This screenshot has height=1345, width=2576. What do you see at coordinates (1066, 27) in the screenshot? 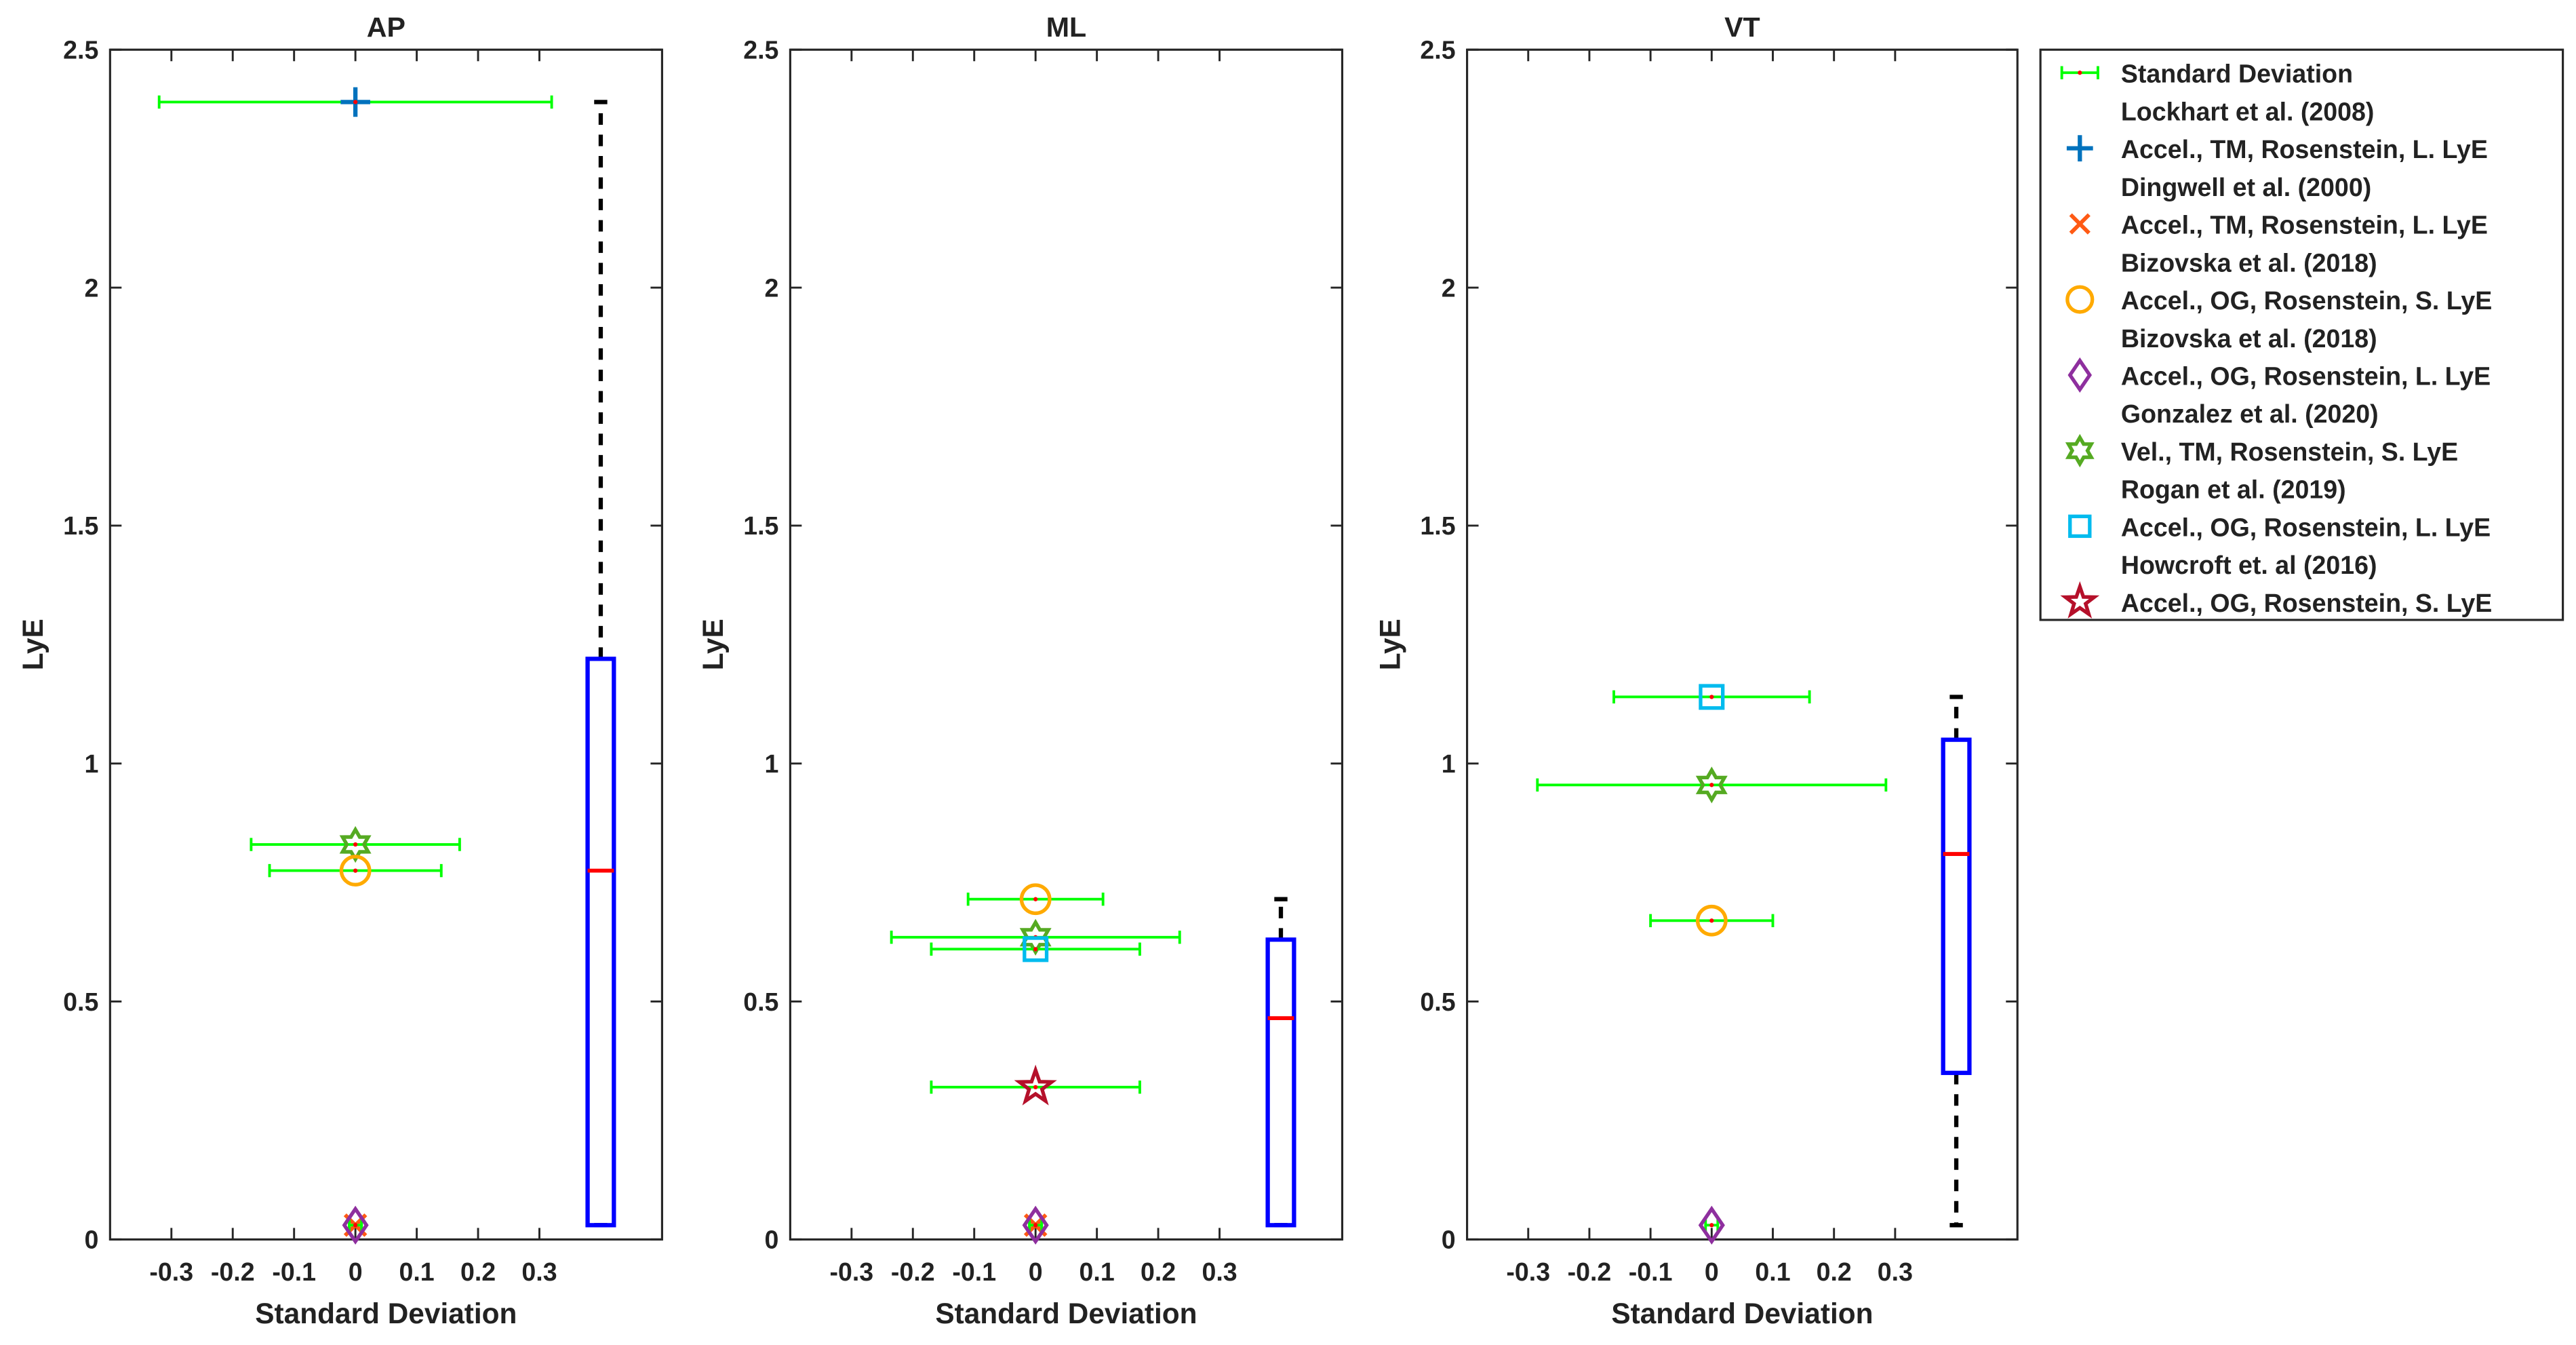
I see `panel-title: ML` at bounding box center [1066, 27].